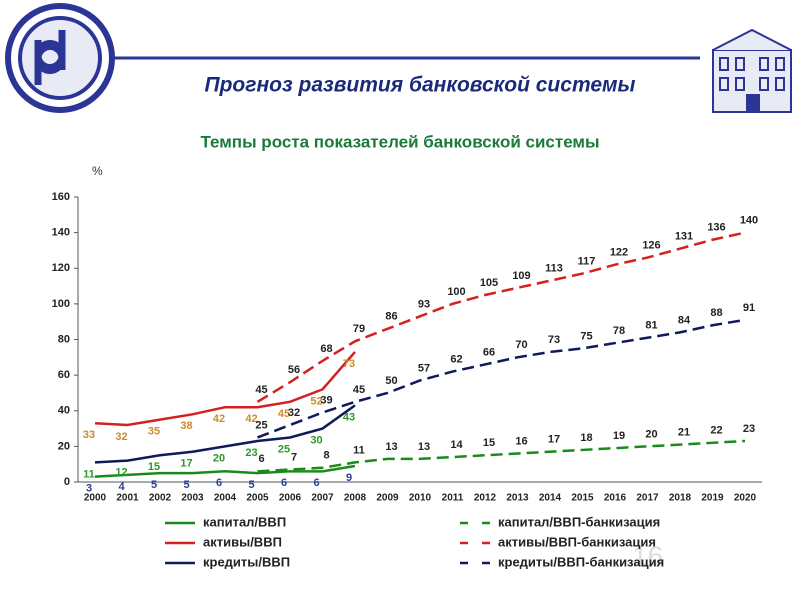 This screenshot has width=800, height=600. Describe the element at coordinates (619, 331) in the screenshot. I see `value-label: 78` at that location.